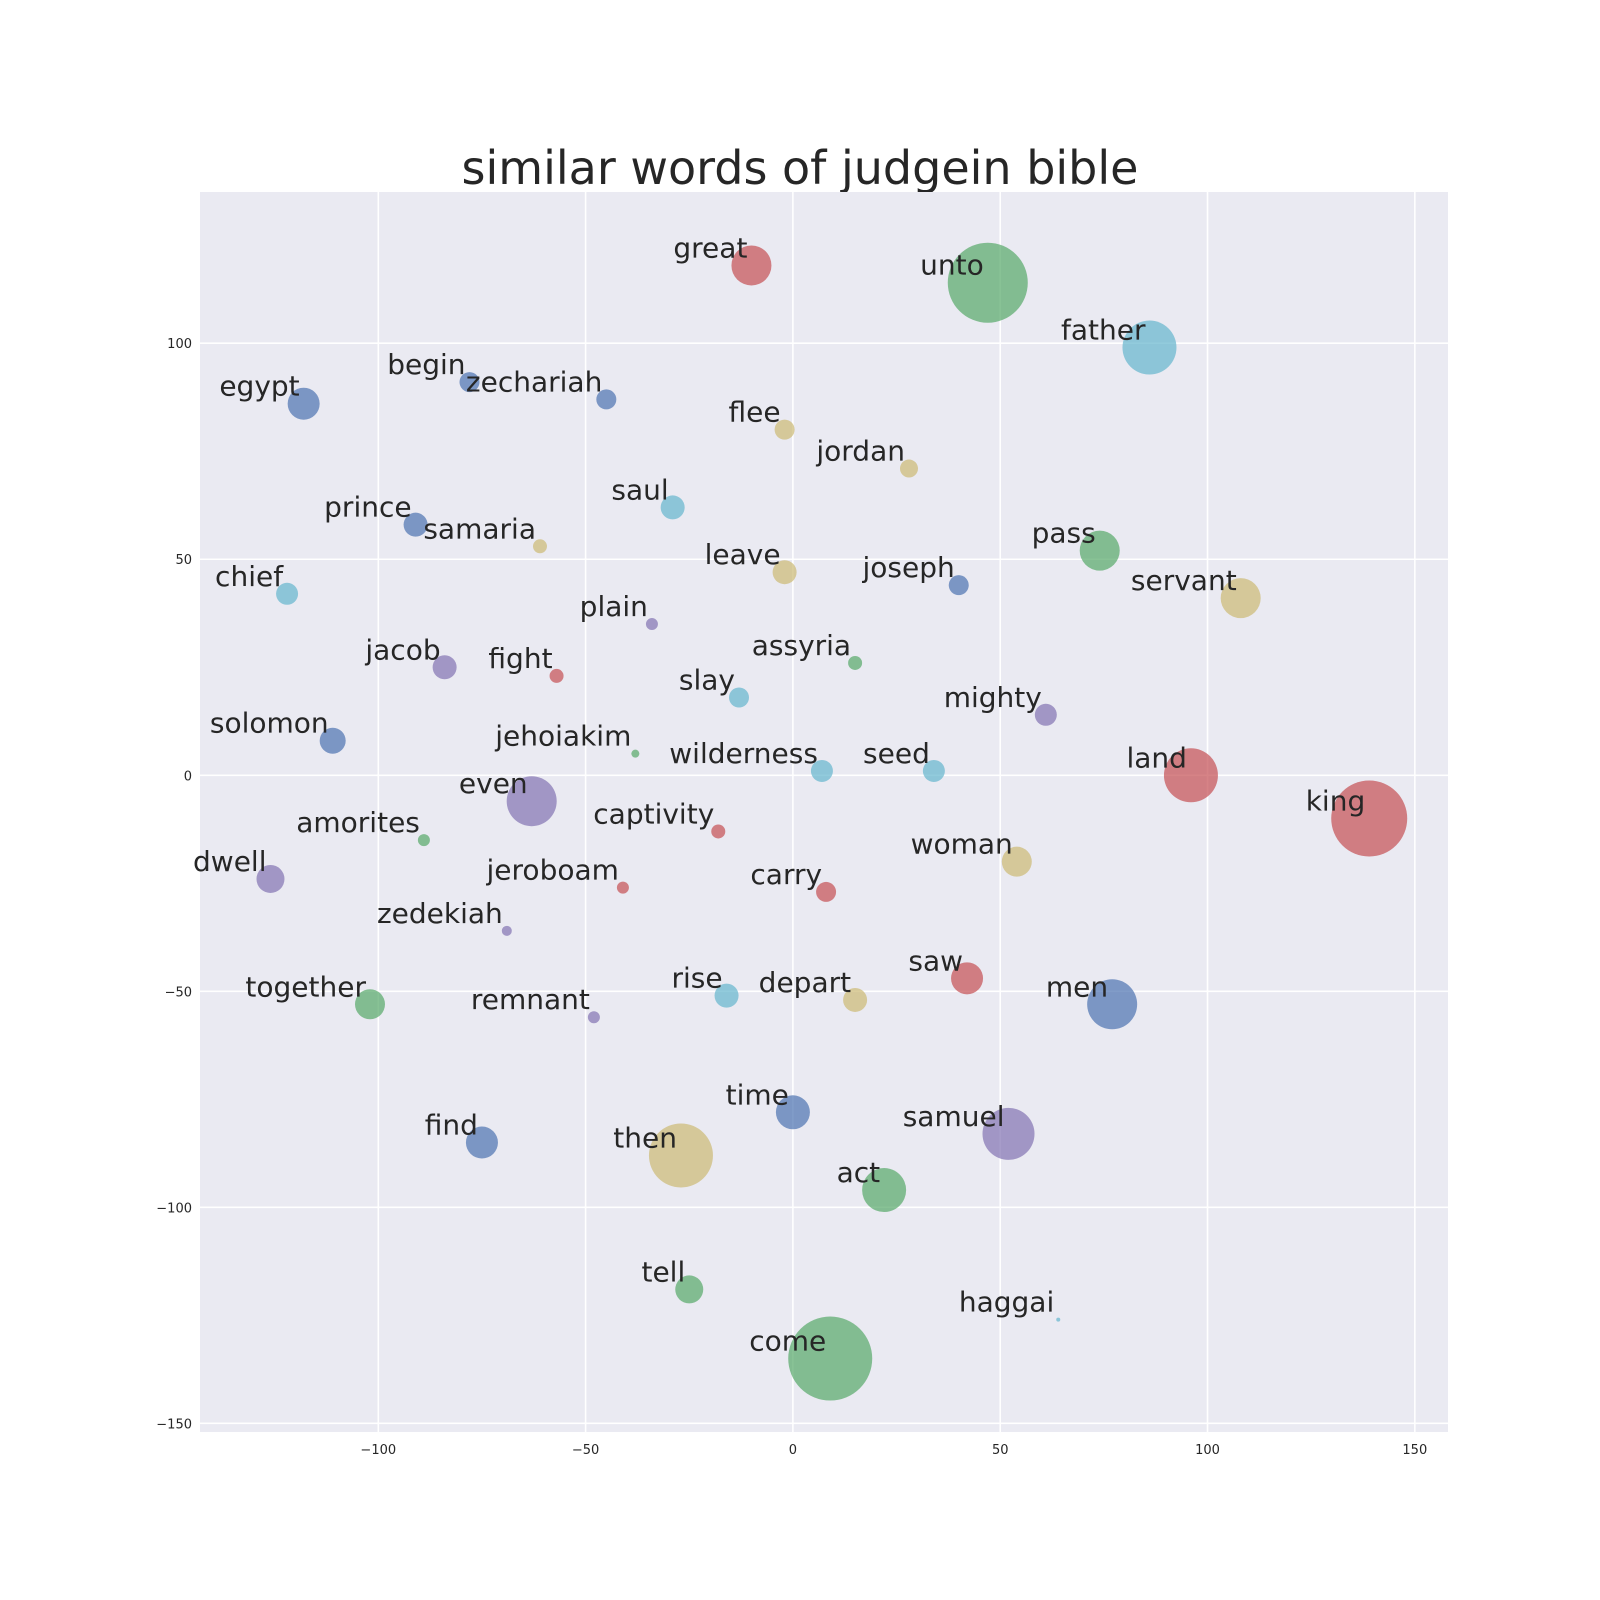 This screenshot has height=1600, width=1600. Describe the element at coordinates (552, 870) in the screenshot. I see `data-label-jeroboam: jeroboam` at that location.